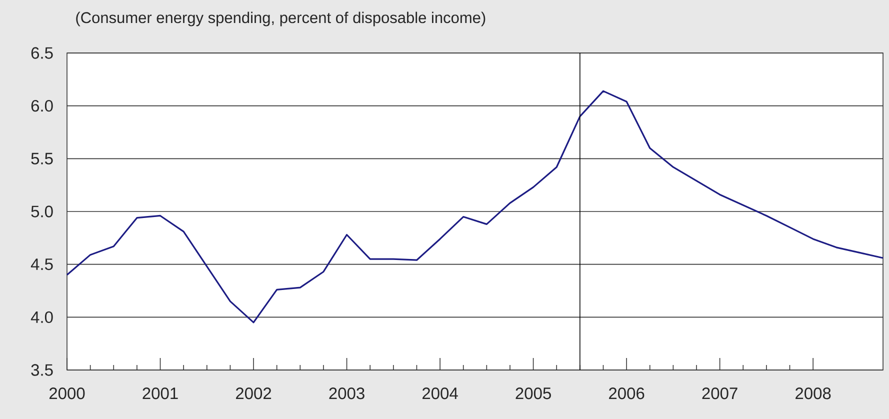  Describe the element at coordinates (160, 394) in the screenshot. I see `x-tick-label: 2001` at that location.